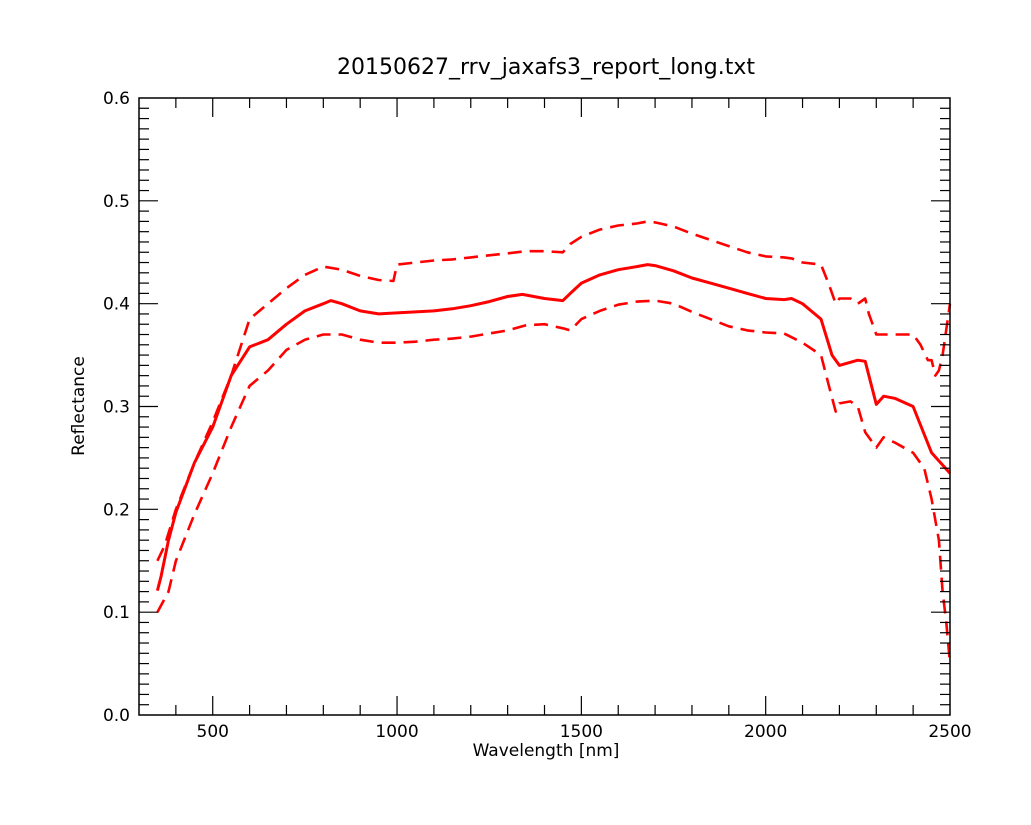  Describe the element at coordinates (213, 732) in the screenshot. I see `x-tick-label: 500` at that location.